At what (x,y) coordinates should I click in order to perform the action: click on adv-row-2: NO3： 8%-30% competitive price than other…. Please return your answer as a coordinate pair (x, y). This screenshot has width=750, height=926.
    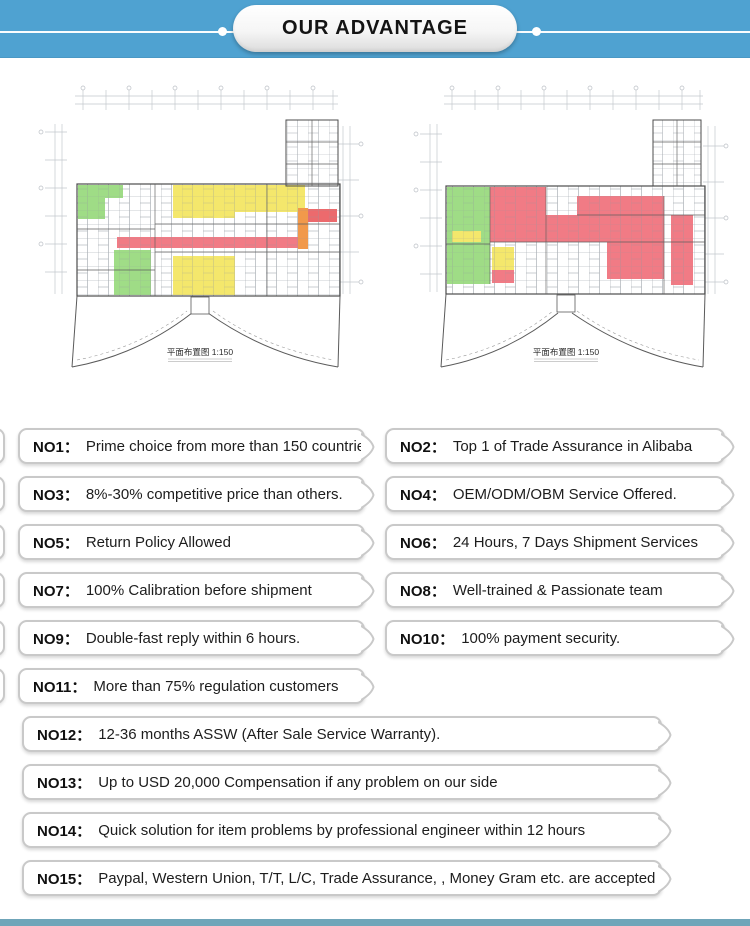
    Looking at the image, I should click on (375, 494).